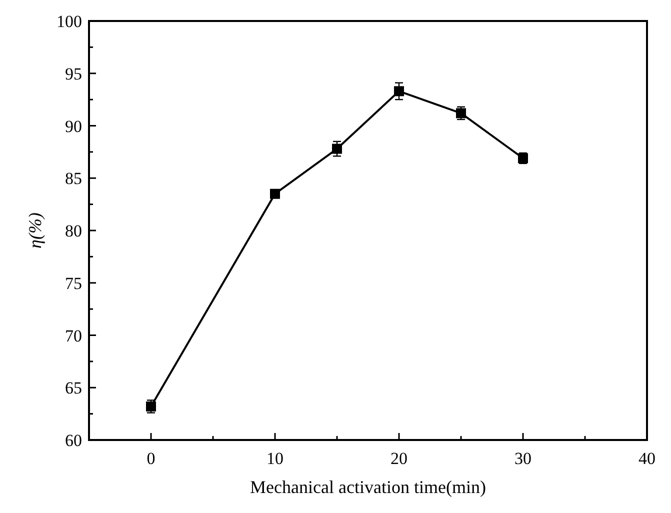 This screenshot has height=513, width=671. What do you see at coordinates (275, 458) in the screenshot?
I see `x-tick-label: 10` at bounding box center [275, 458].